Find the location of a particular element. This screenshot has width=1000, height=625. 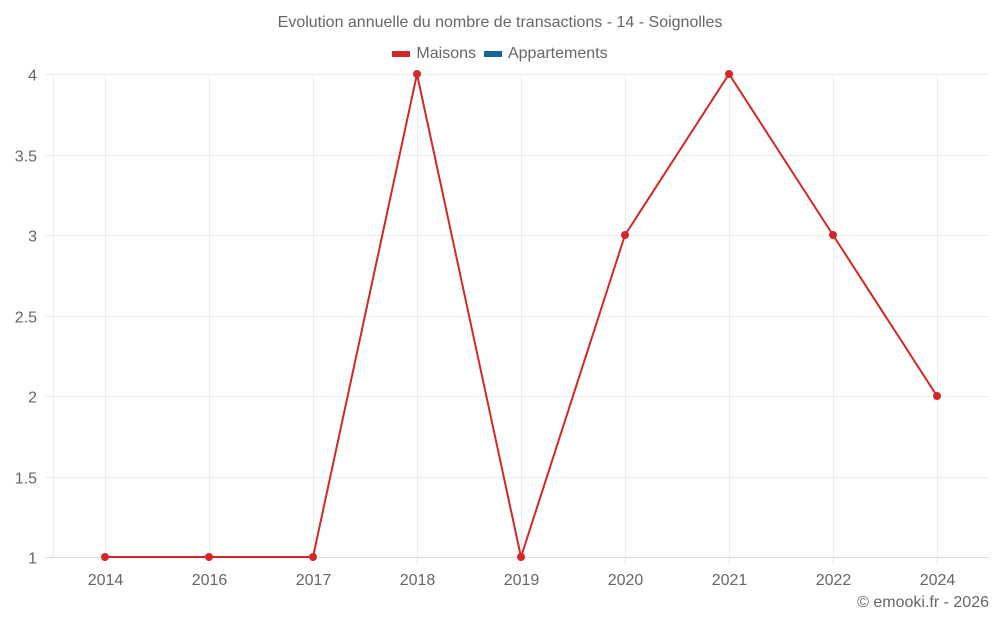

credit-text: © emooki.fr - 2026 is located at coordinates (923, 602).